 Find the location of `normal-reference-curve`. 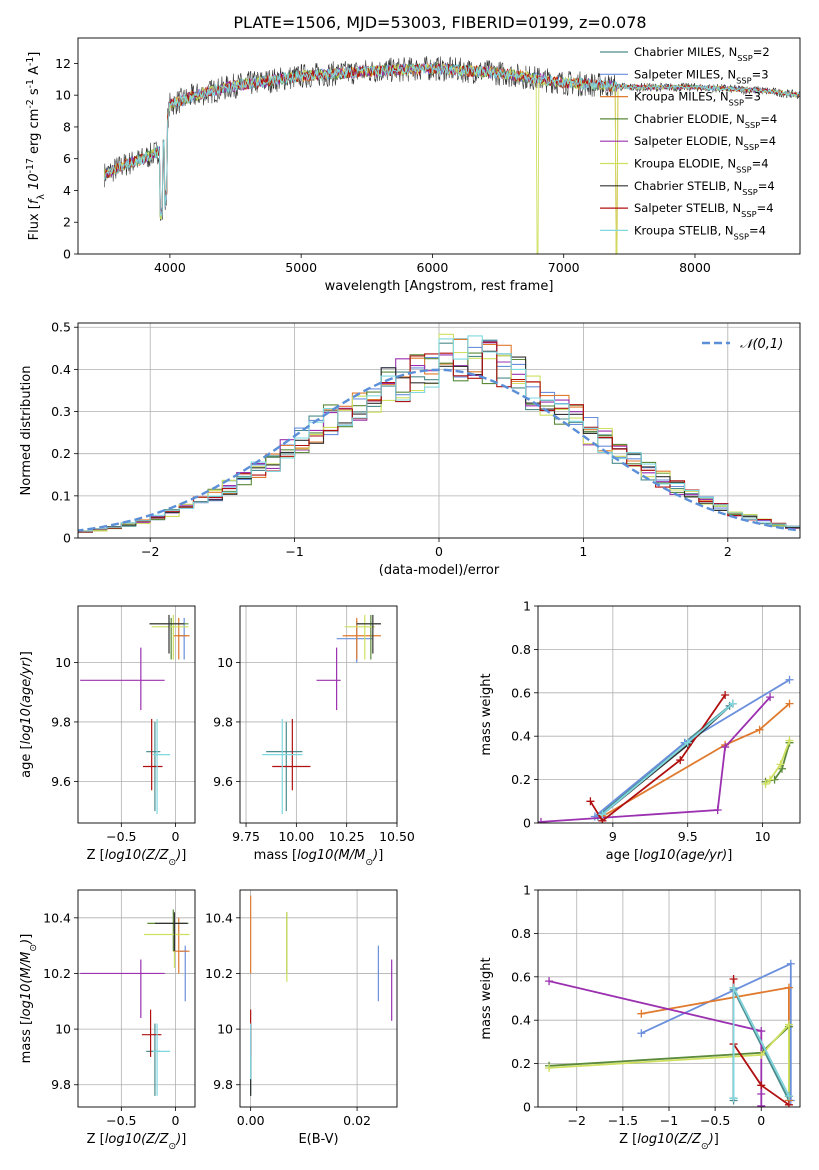

normal-reference-curve is located at coordinates (439, 450).